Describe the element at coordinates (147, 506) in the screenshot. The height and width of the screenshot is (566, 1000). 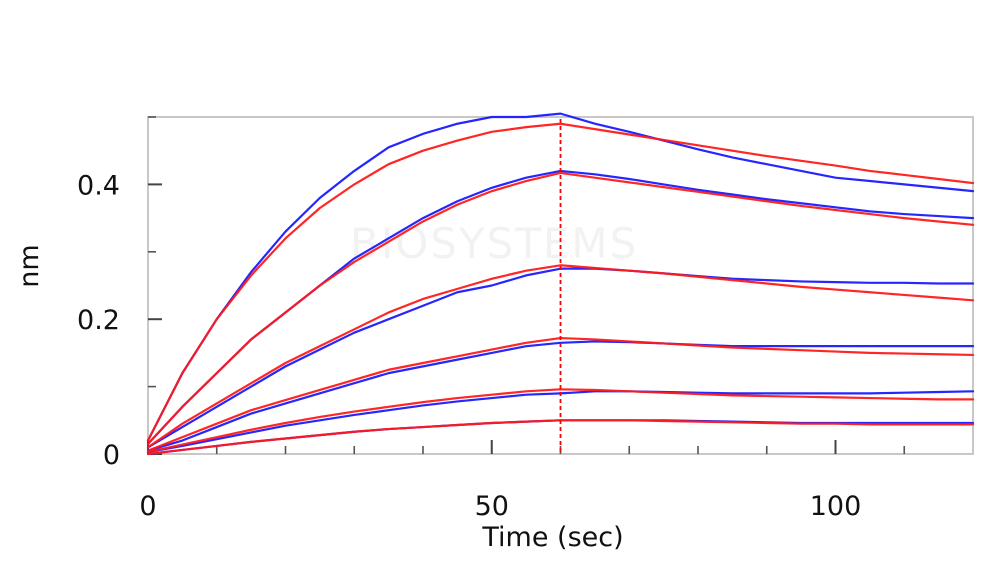
I see `x-tick-label: 0` at that location.